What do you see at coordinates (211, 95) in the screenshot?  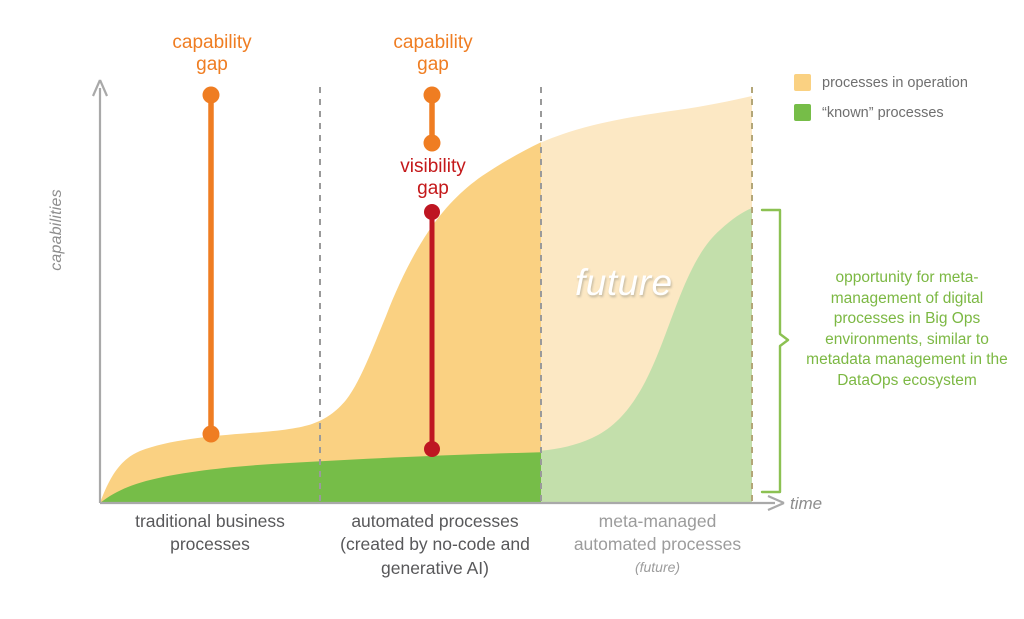 I see `capability-gap-1-top-dot` at bounding box center [211, 95].